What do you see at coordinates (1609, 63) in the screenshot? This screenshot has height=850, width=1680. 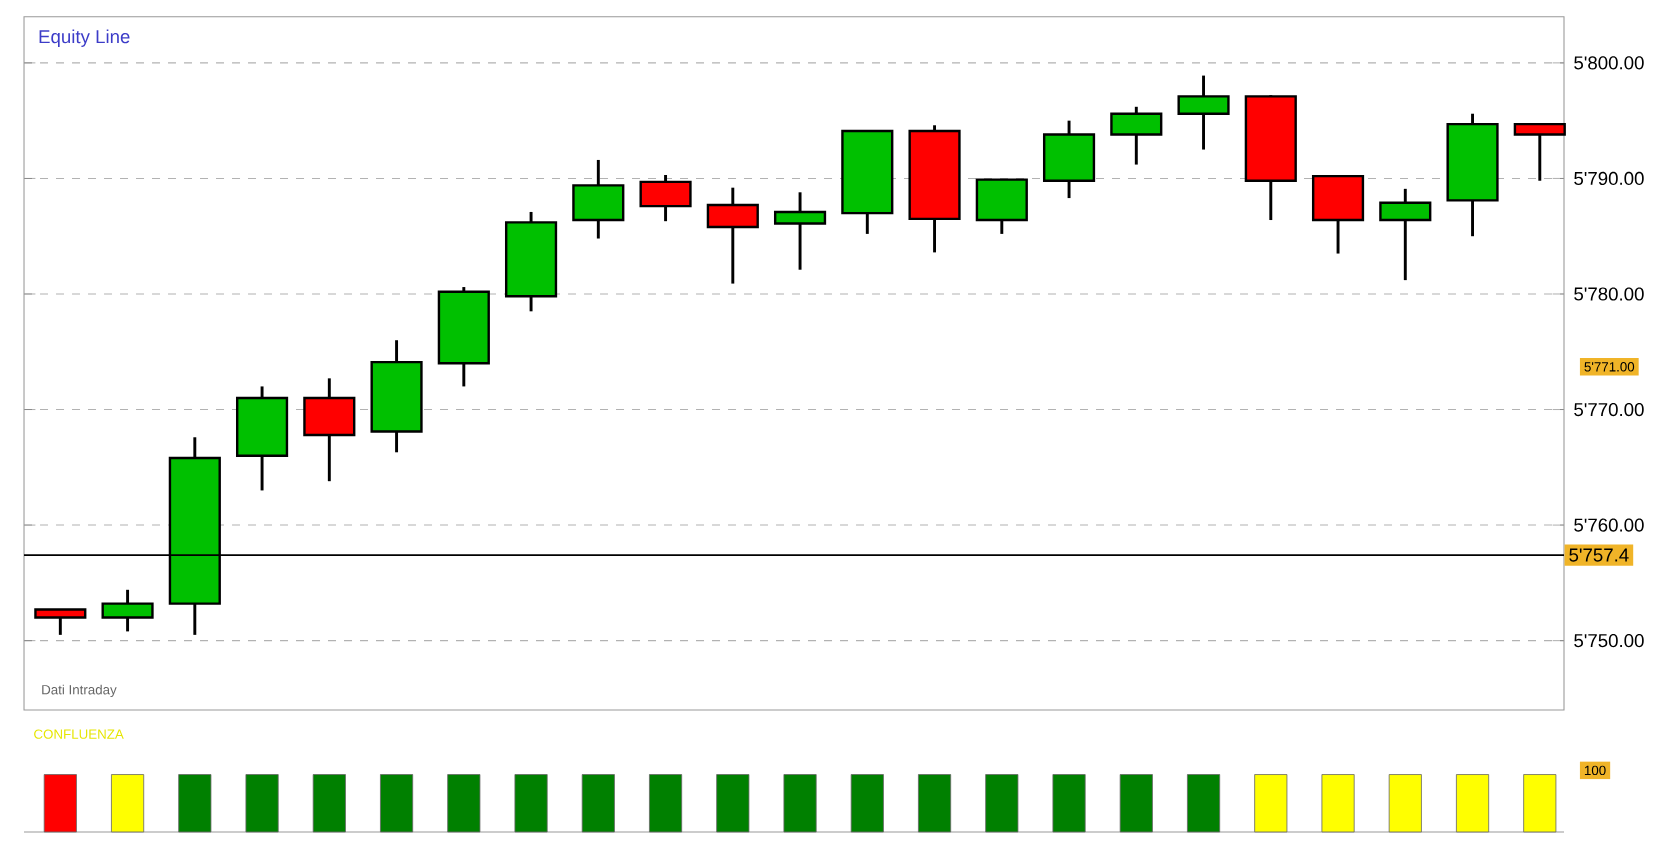 I see `y-tick-label: 5'800.00` at bounding box center [1609, 63].